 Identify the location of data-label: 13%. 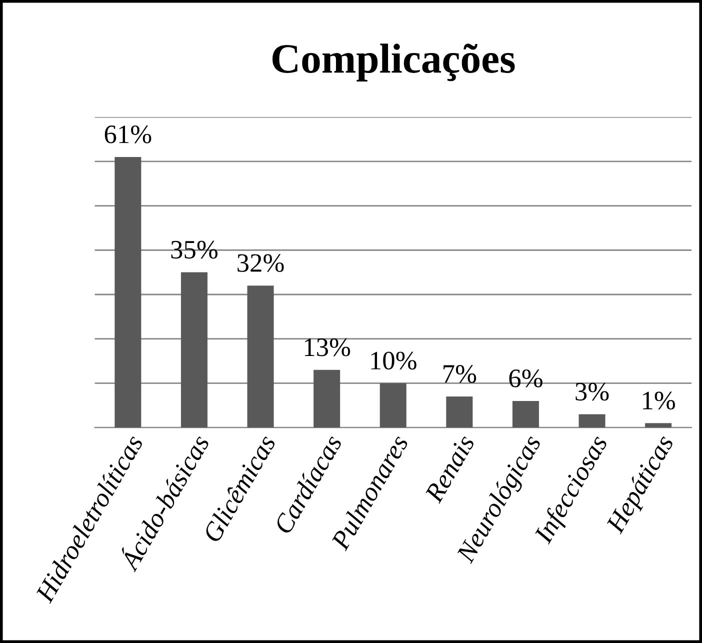
(327, 347).